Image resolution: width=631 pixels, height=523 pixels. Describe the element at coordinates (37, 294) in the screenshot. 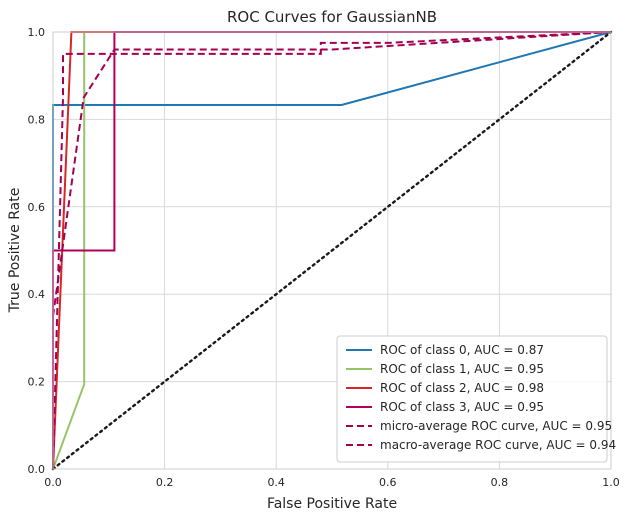

I see `y-tick-label: 0.4` at that location.